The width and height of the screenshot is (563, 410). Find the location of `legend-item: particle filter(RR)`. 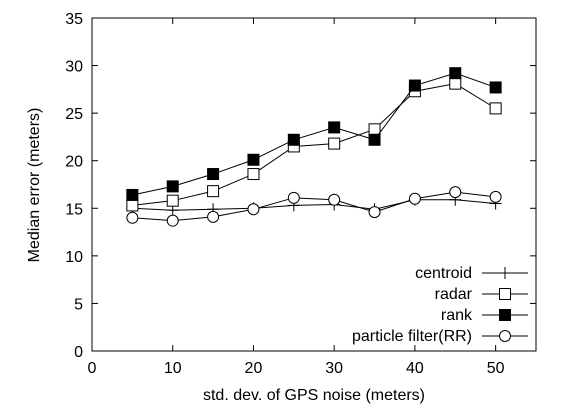

legend-item: particle filter(RR) is located at coordinates (440, 336).